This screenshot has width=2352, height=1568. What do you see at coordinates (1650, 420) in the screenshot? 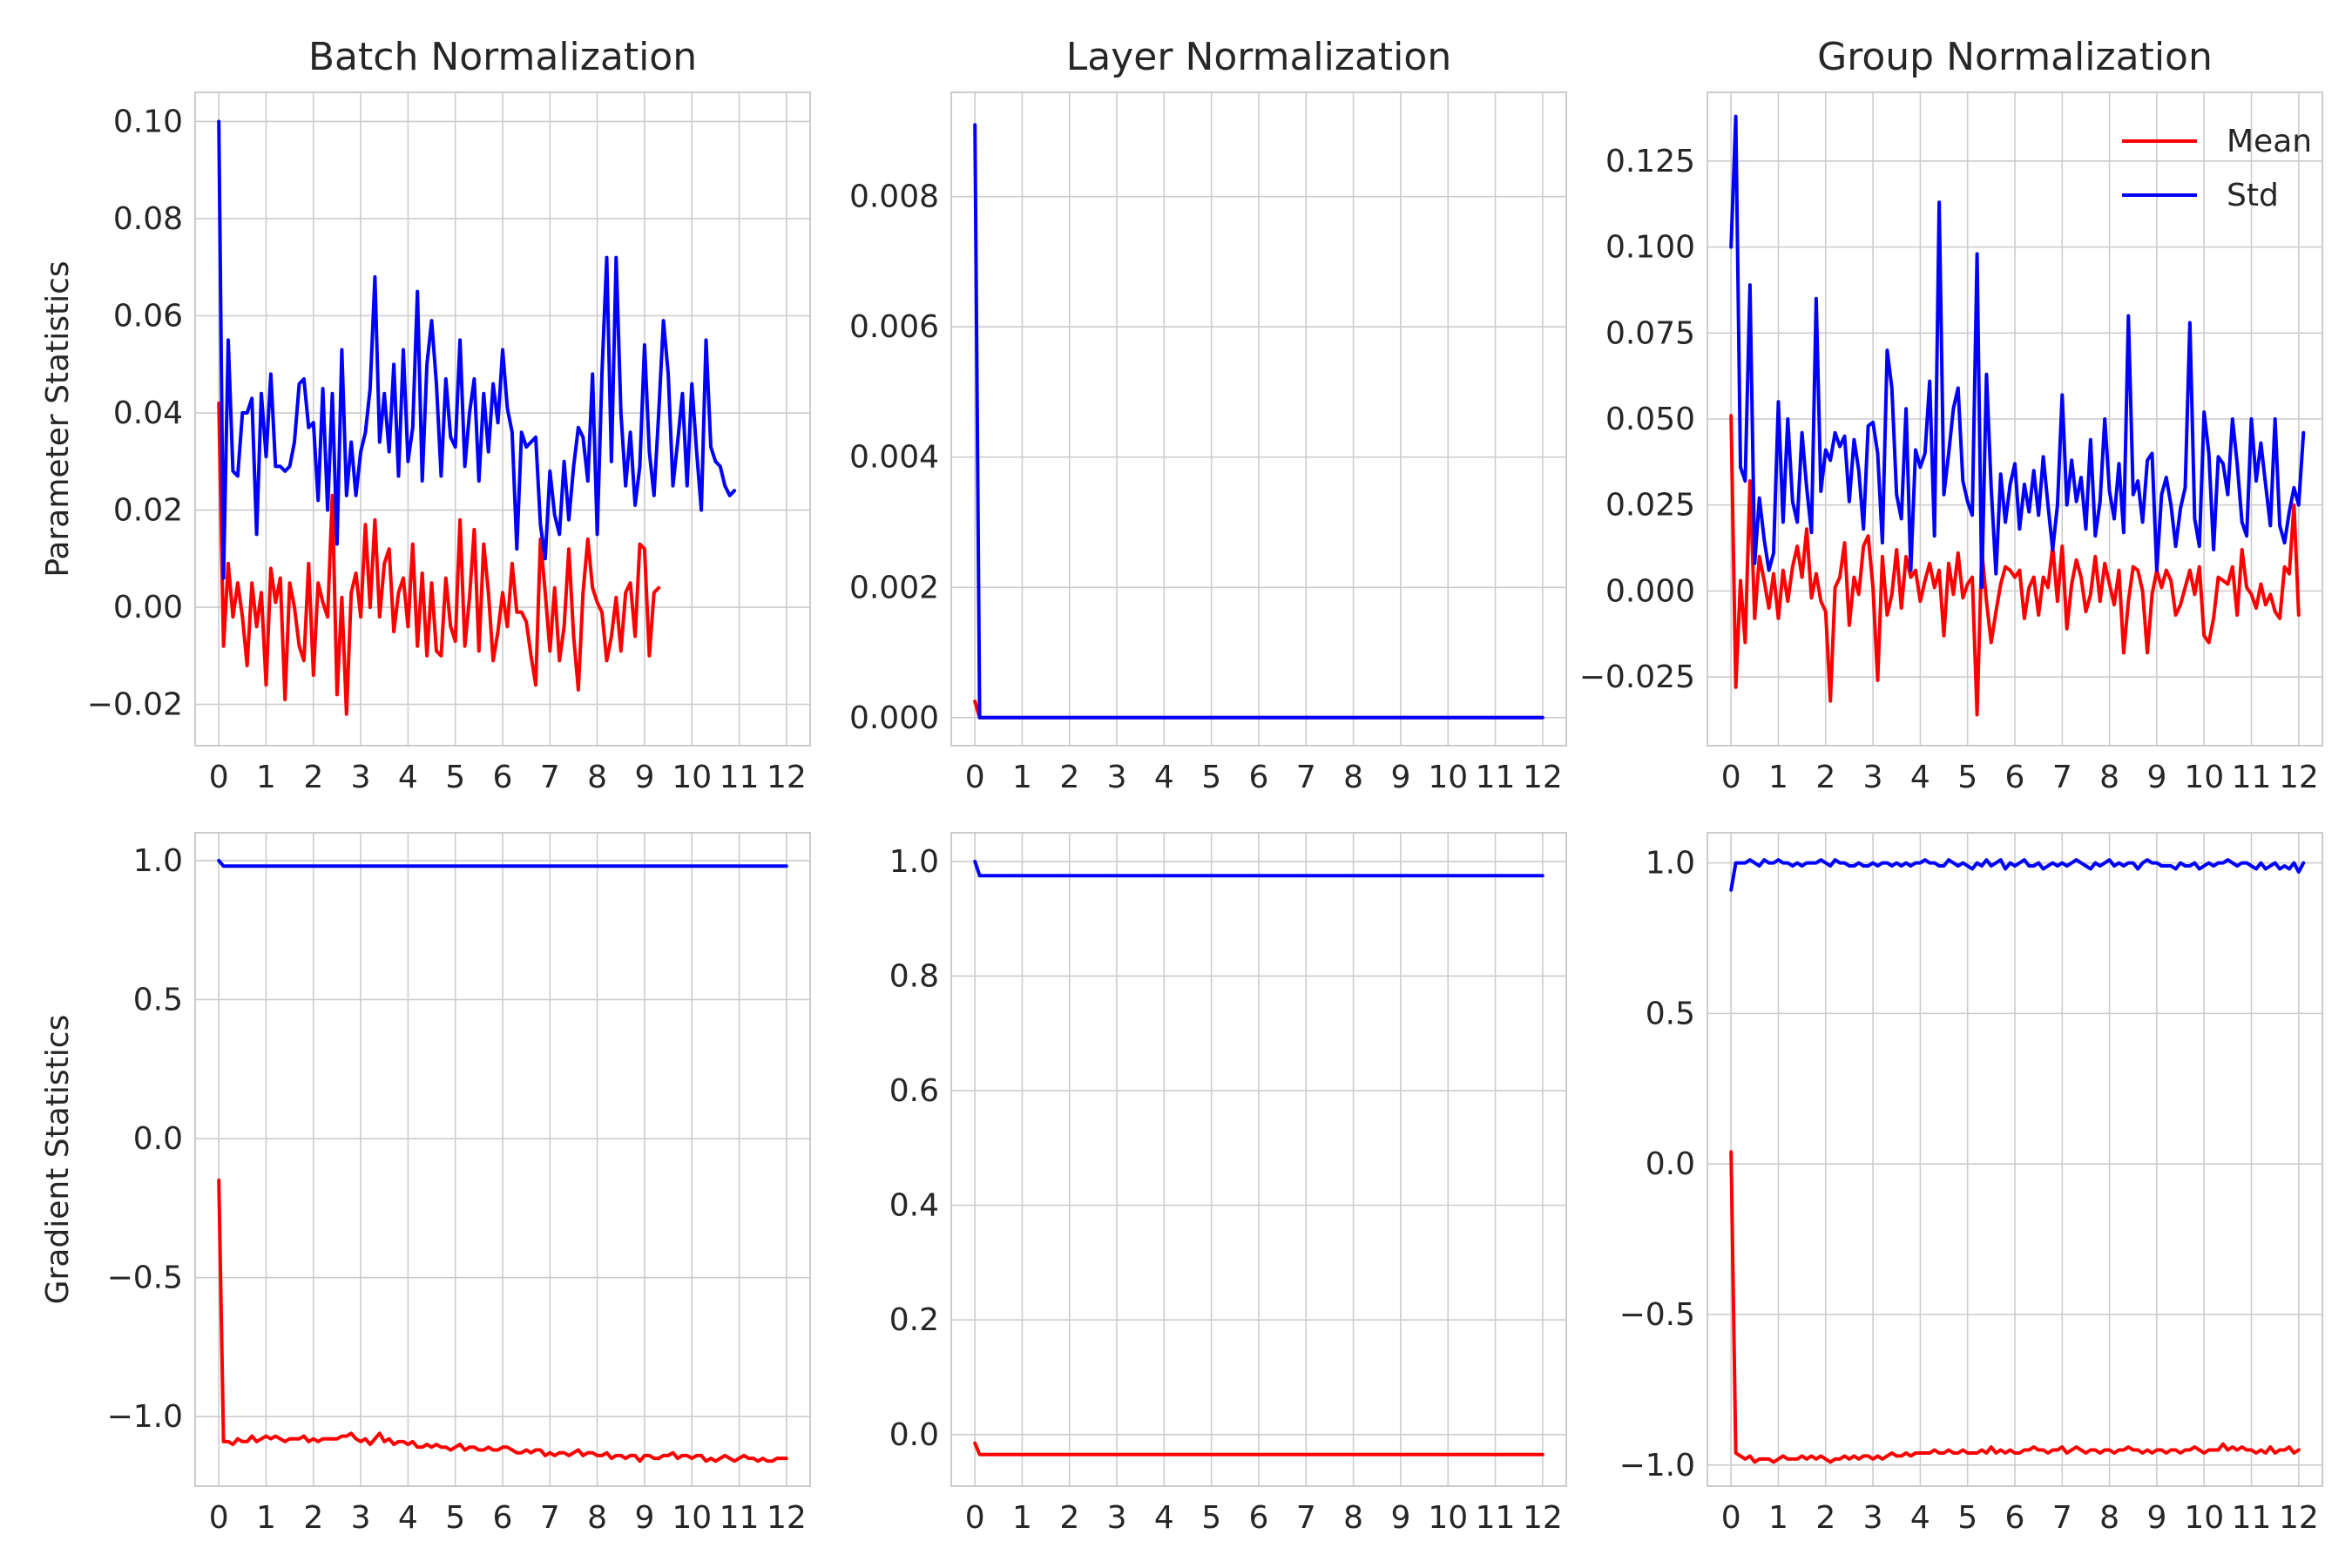
I see `y-tick-label: 0.050` at bounding box center [1650, 420].